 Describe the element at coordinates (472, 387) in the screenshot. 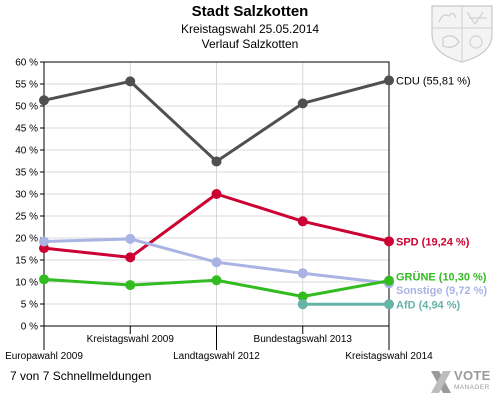

I see `votemanager-logo-subtext: MANAGER` at that location.